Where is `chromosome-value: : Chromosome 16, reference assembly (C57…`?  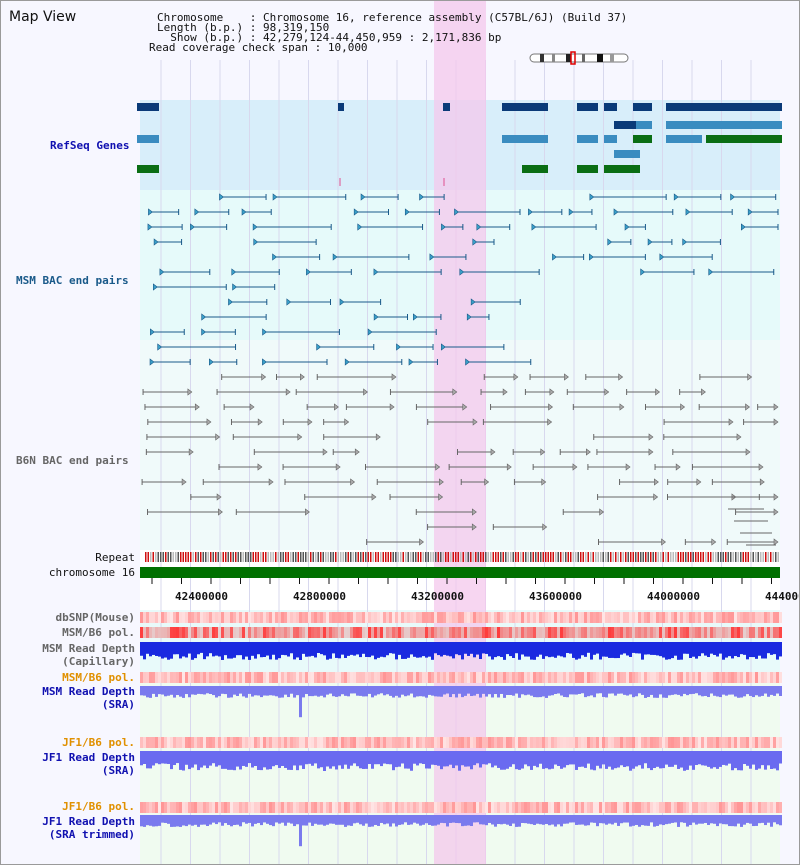
chromosome-value: : Chromosome 16, reference assembly (C57… is located at coordinates (438, 17).